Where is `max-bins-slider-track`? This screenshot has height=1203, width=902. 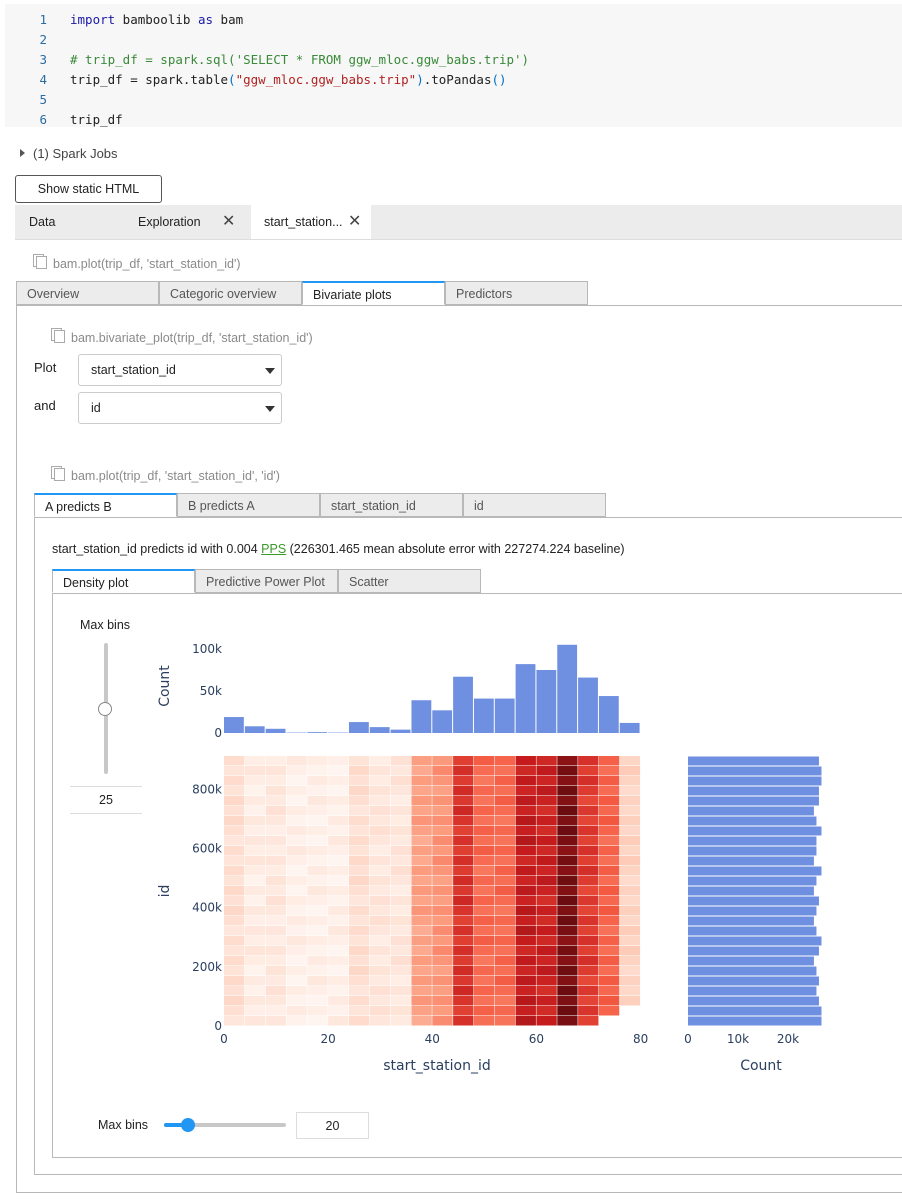 max-bins-slider-track is located at coordinates (225, 1125).